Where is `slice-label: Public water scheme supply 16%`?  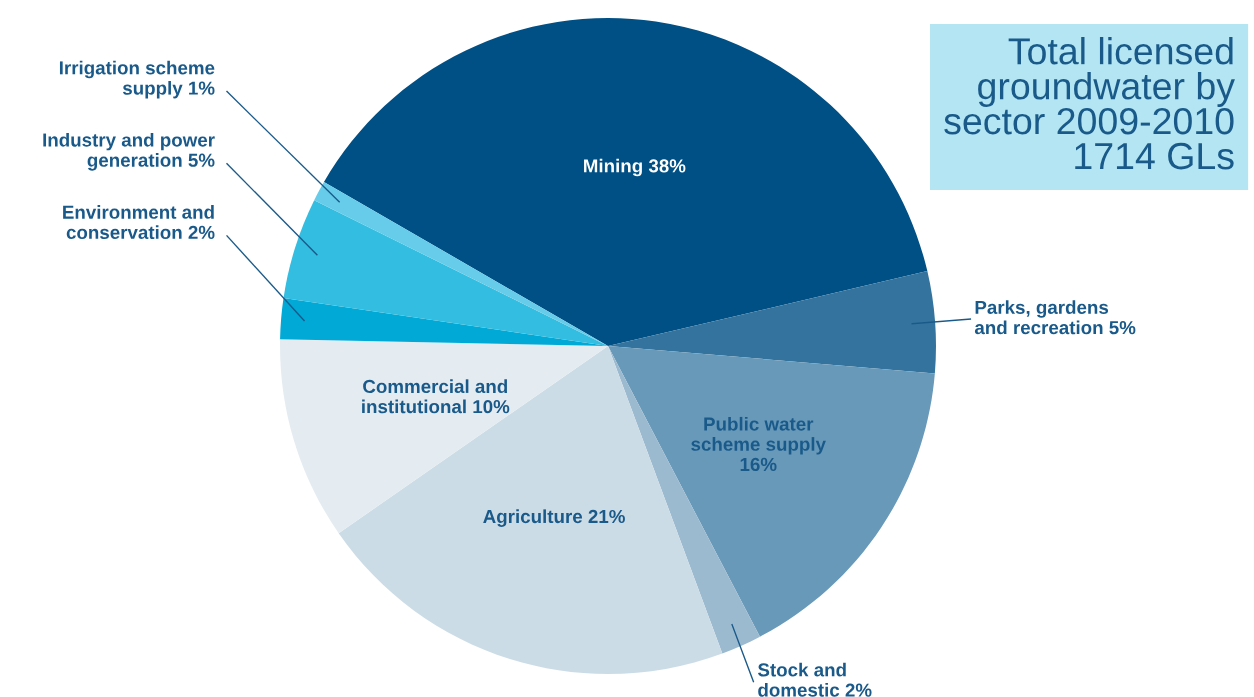
slice-label: Public water scheme supply 16% is located at coordinates (758, 444).